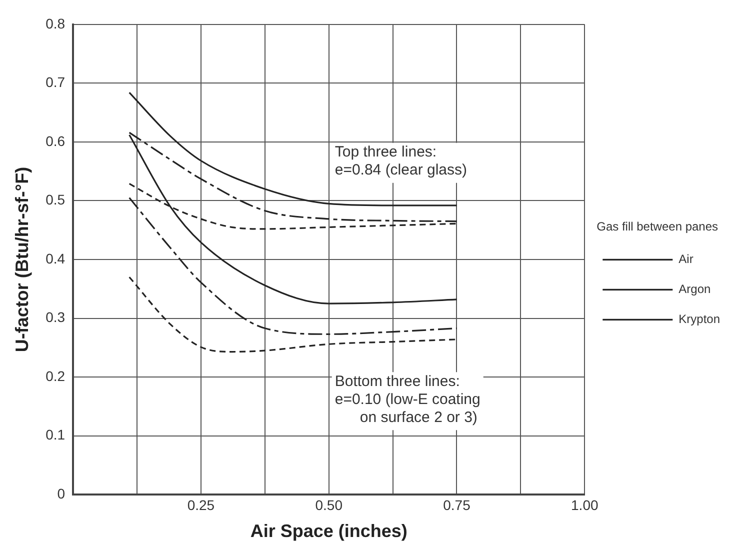 The image size is (742, 555). I want to click on x-tick-label: 1.00, so click(584, 504).